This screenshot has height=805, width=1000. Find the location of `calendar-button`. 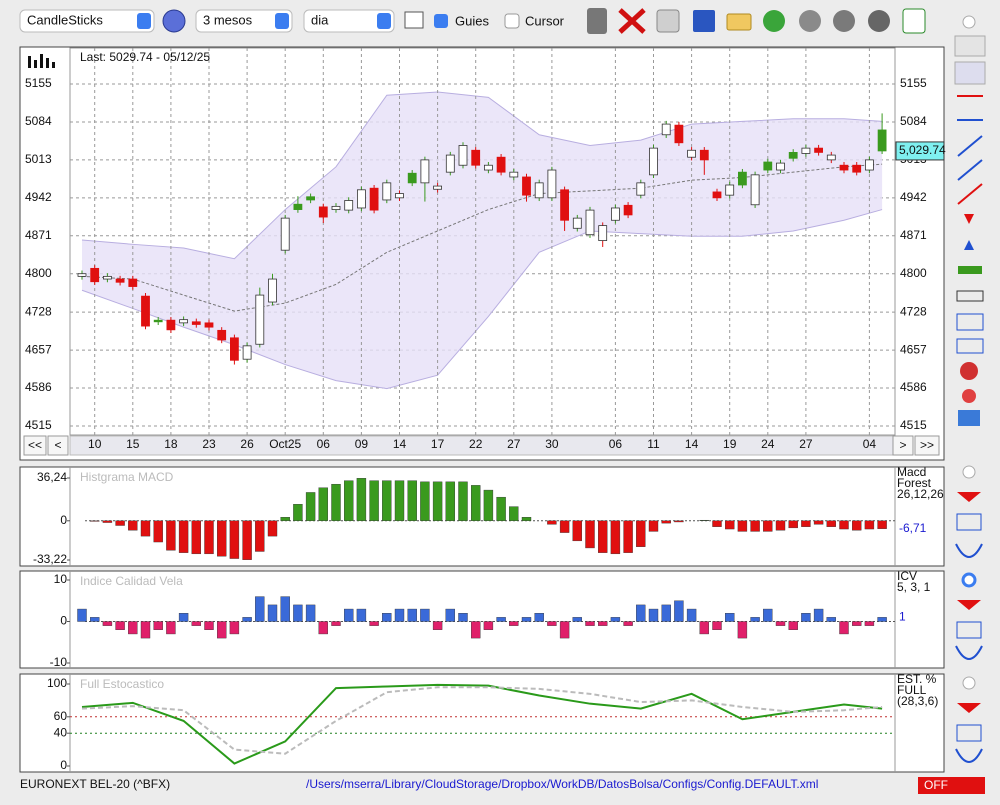

calendar-button is located at coordinates (914, 21).